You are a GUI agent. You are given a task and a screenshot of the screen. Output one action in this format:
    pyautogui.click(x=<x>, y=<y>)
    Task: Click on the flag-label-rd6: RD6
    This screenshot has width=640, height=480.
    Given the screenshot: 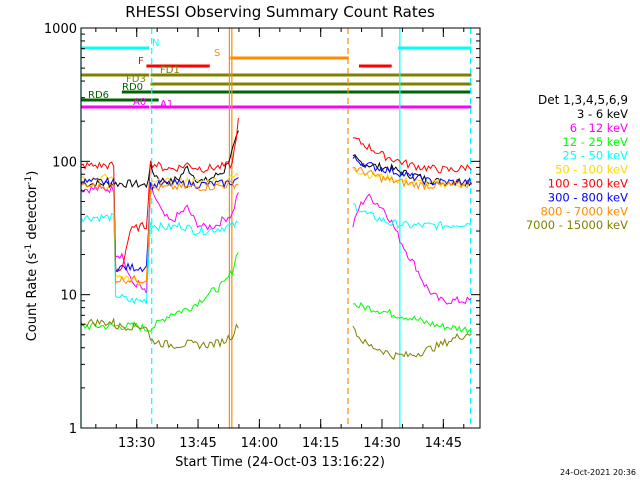 What is the action you would take?
    pyautogui.click(x=98, y=95)
    